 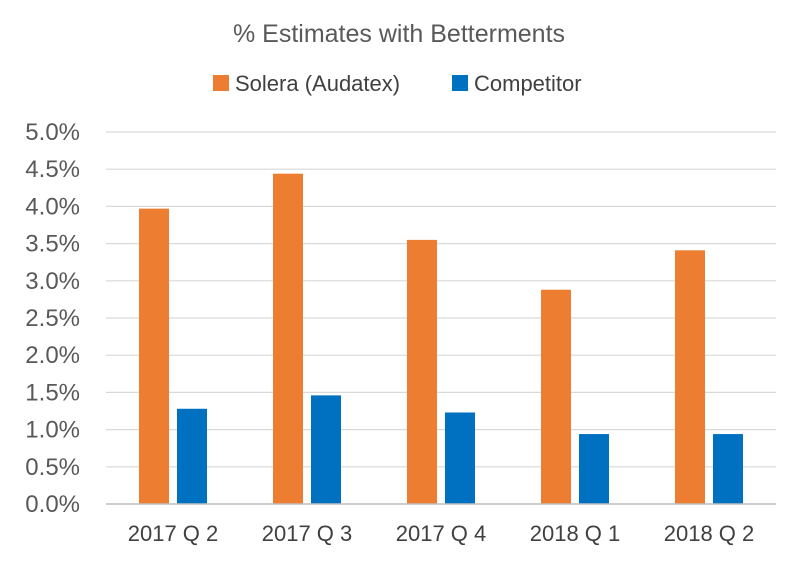 I want to click on y-tick-label: 2.0%, so click(x=52, y=355).